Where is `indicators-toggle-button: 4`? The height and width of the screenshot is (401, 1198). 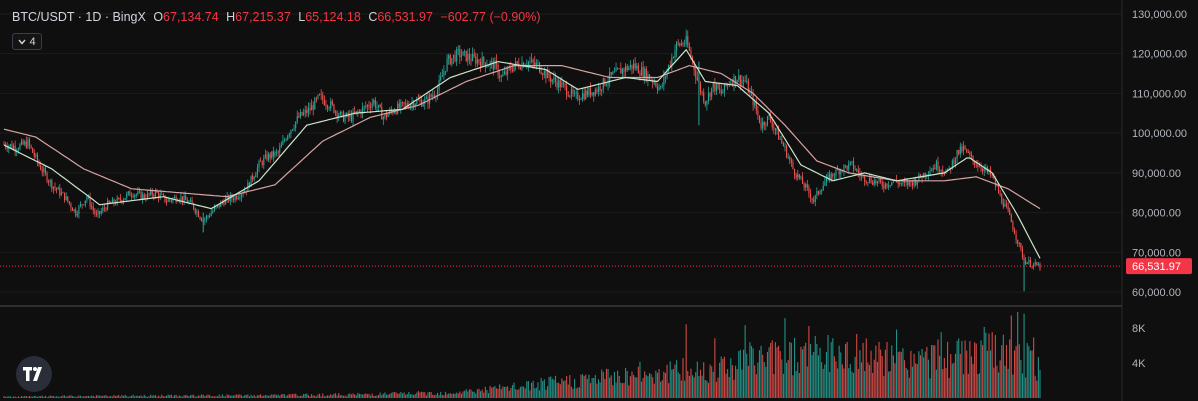 indicators-toggle-button: 4 is located at coordinates (27, 41).